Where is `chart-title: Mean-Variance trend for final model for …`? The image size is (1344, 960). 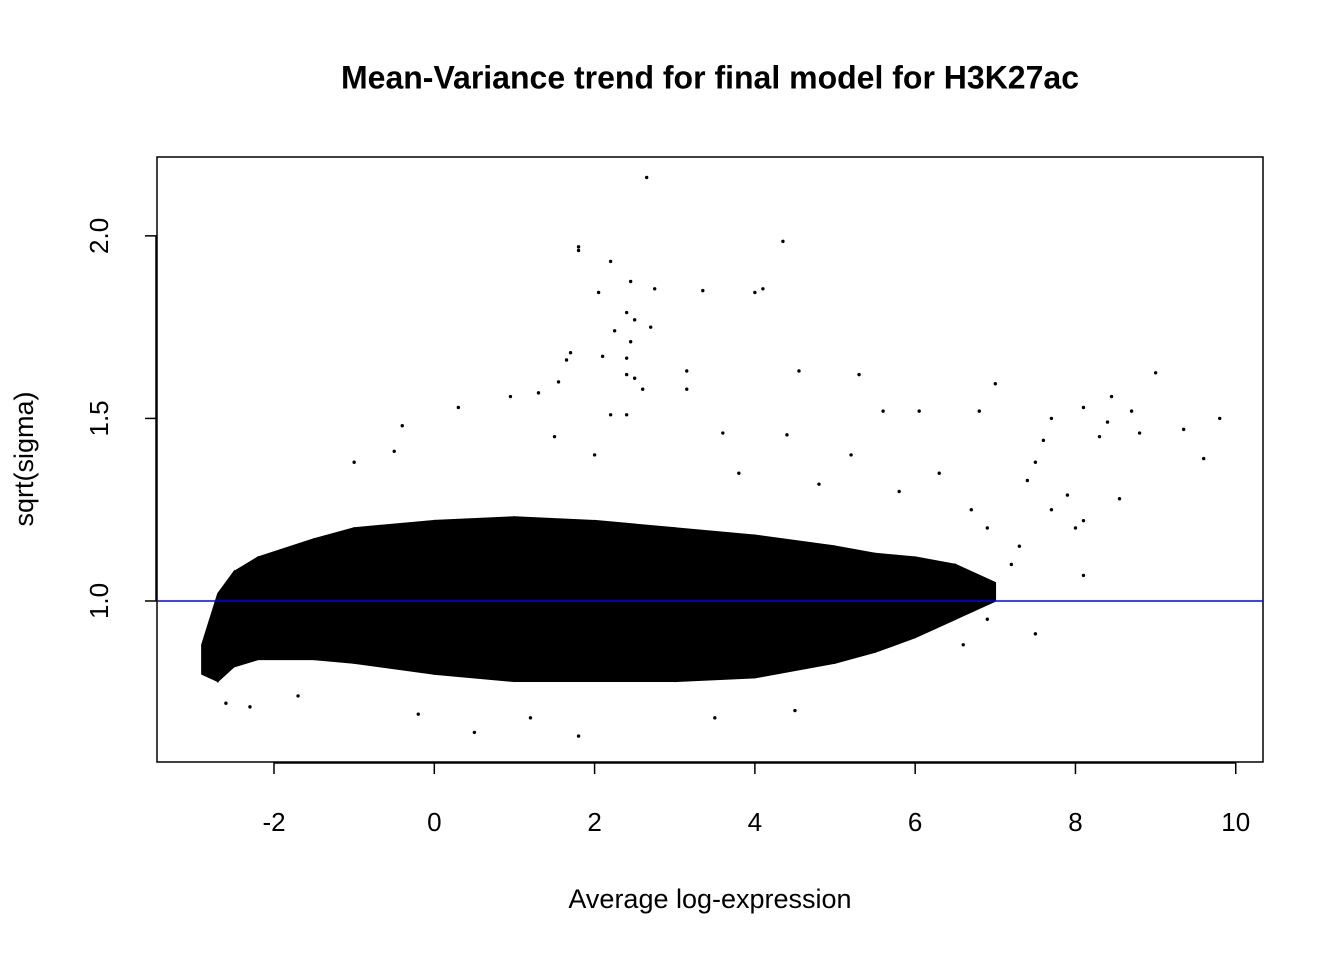 chart-title: Mean-Variance trend for final model for … is located at coordinates (710, 77).